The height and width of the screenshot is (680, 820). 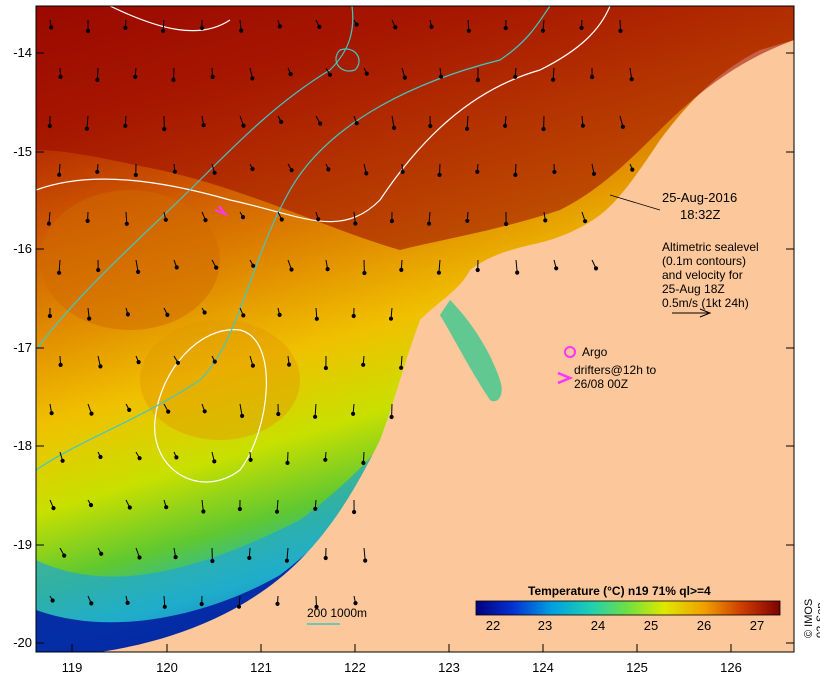 What do you see at coordinates (700, 214) in the screenshot?
I see `time-label: 18:32Z` at bounding box center [700, 214].